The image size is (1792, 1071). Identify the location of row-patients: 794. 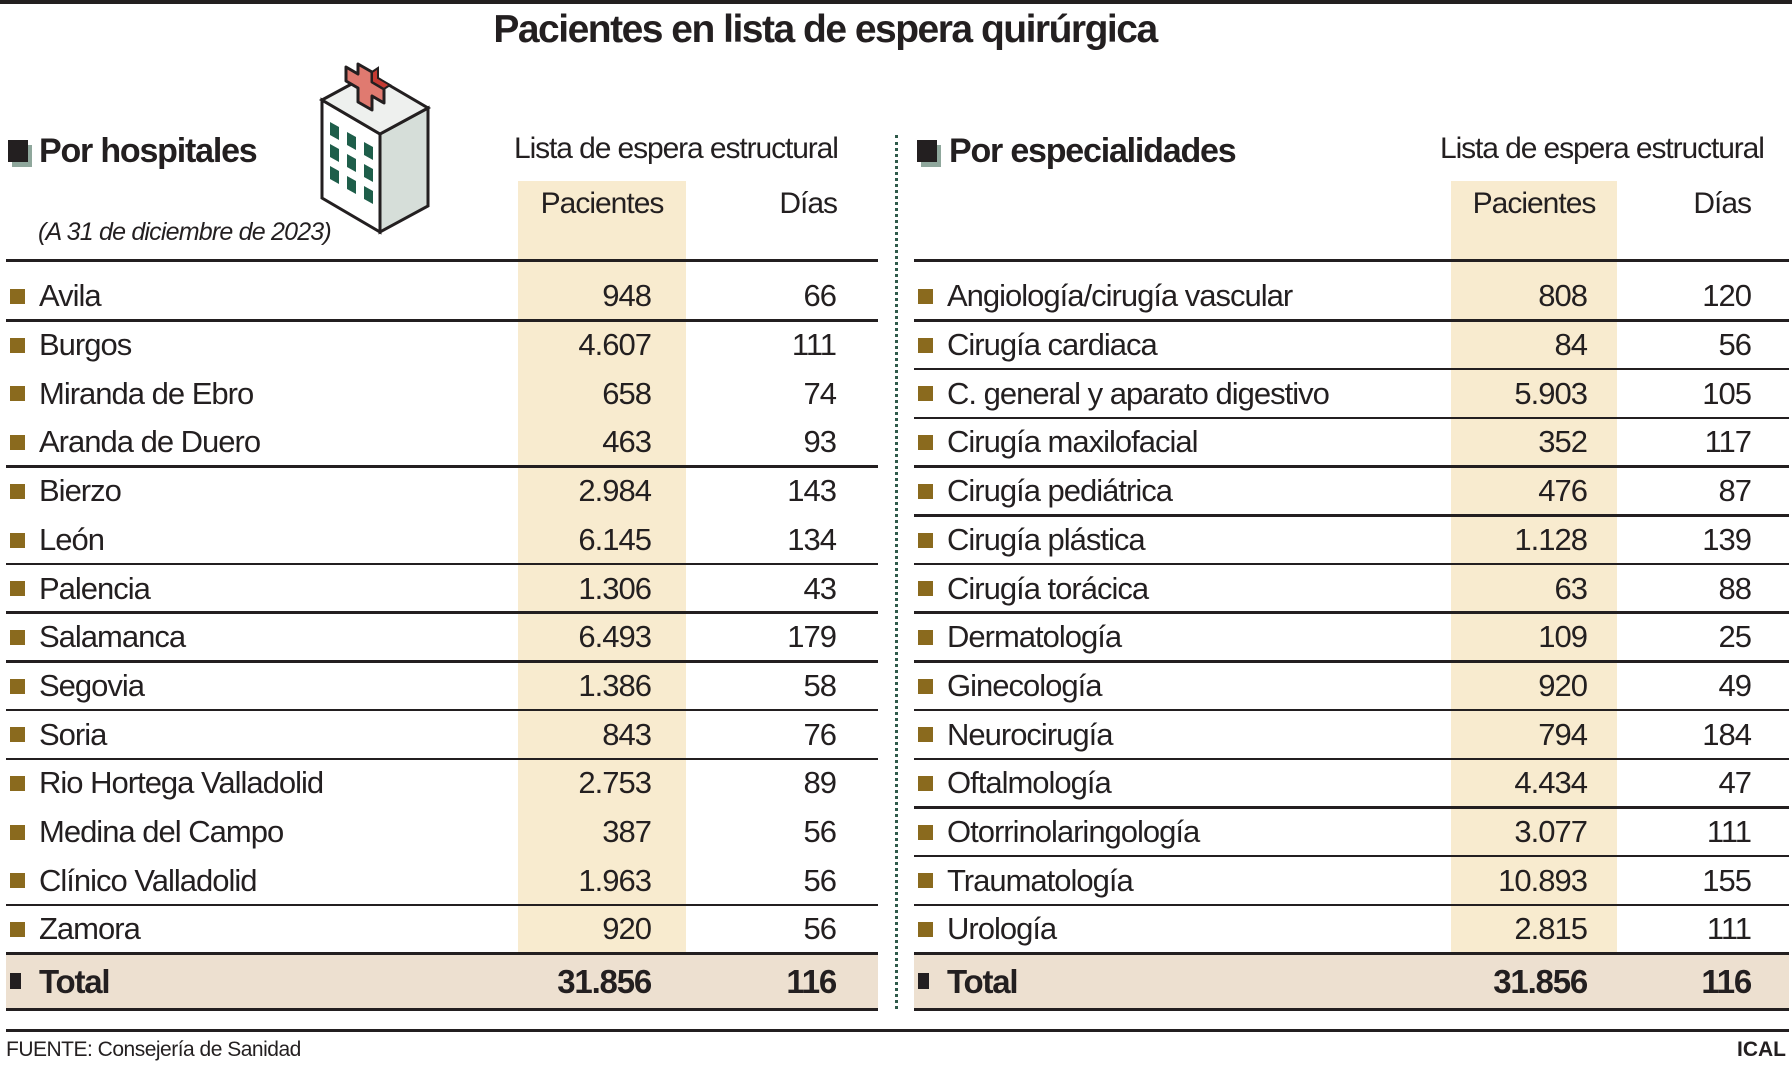
(1563, 734).